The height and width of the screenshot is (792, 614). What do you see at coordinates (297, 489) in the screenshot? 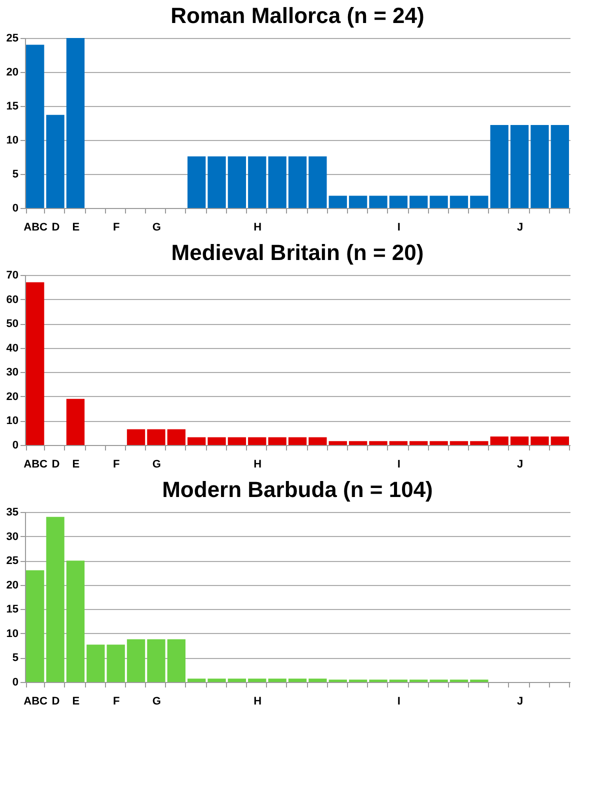
I see `chart-title: Modern Barbuda (n = 104)` at bounding box center [297, 489].